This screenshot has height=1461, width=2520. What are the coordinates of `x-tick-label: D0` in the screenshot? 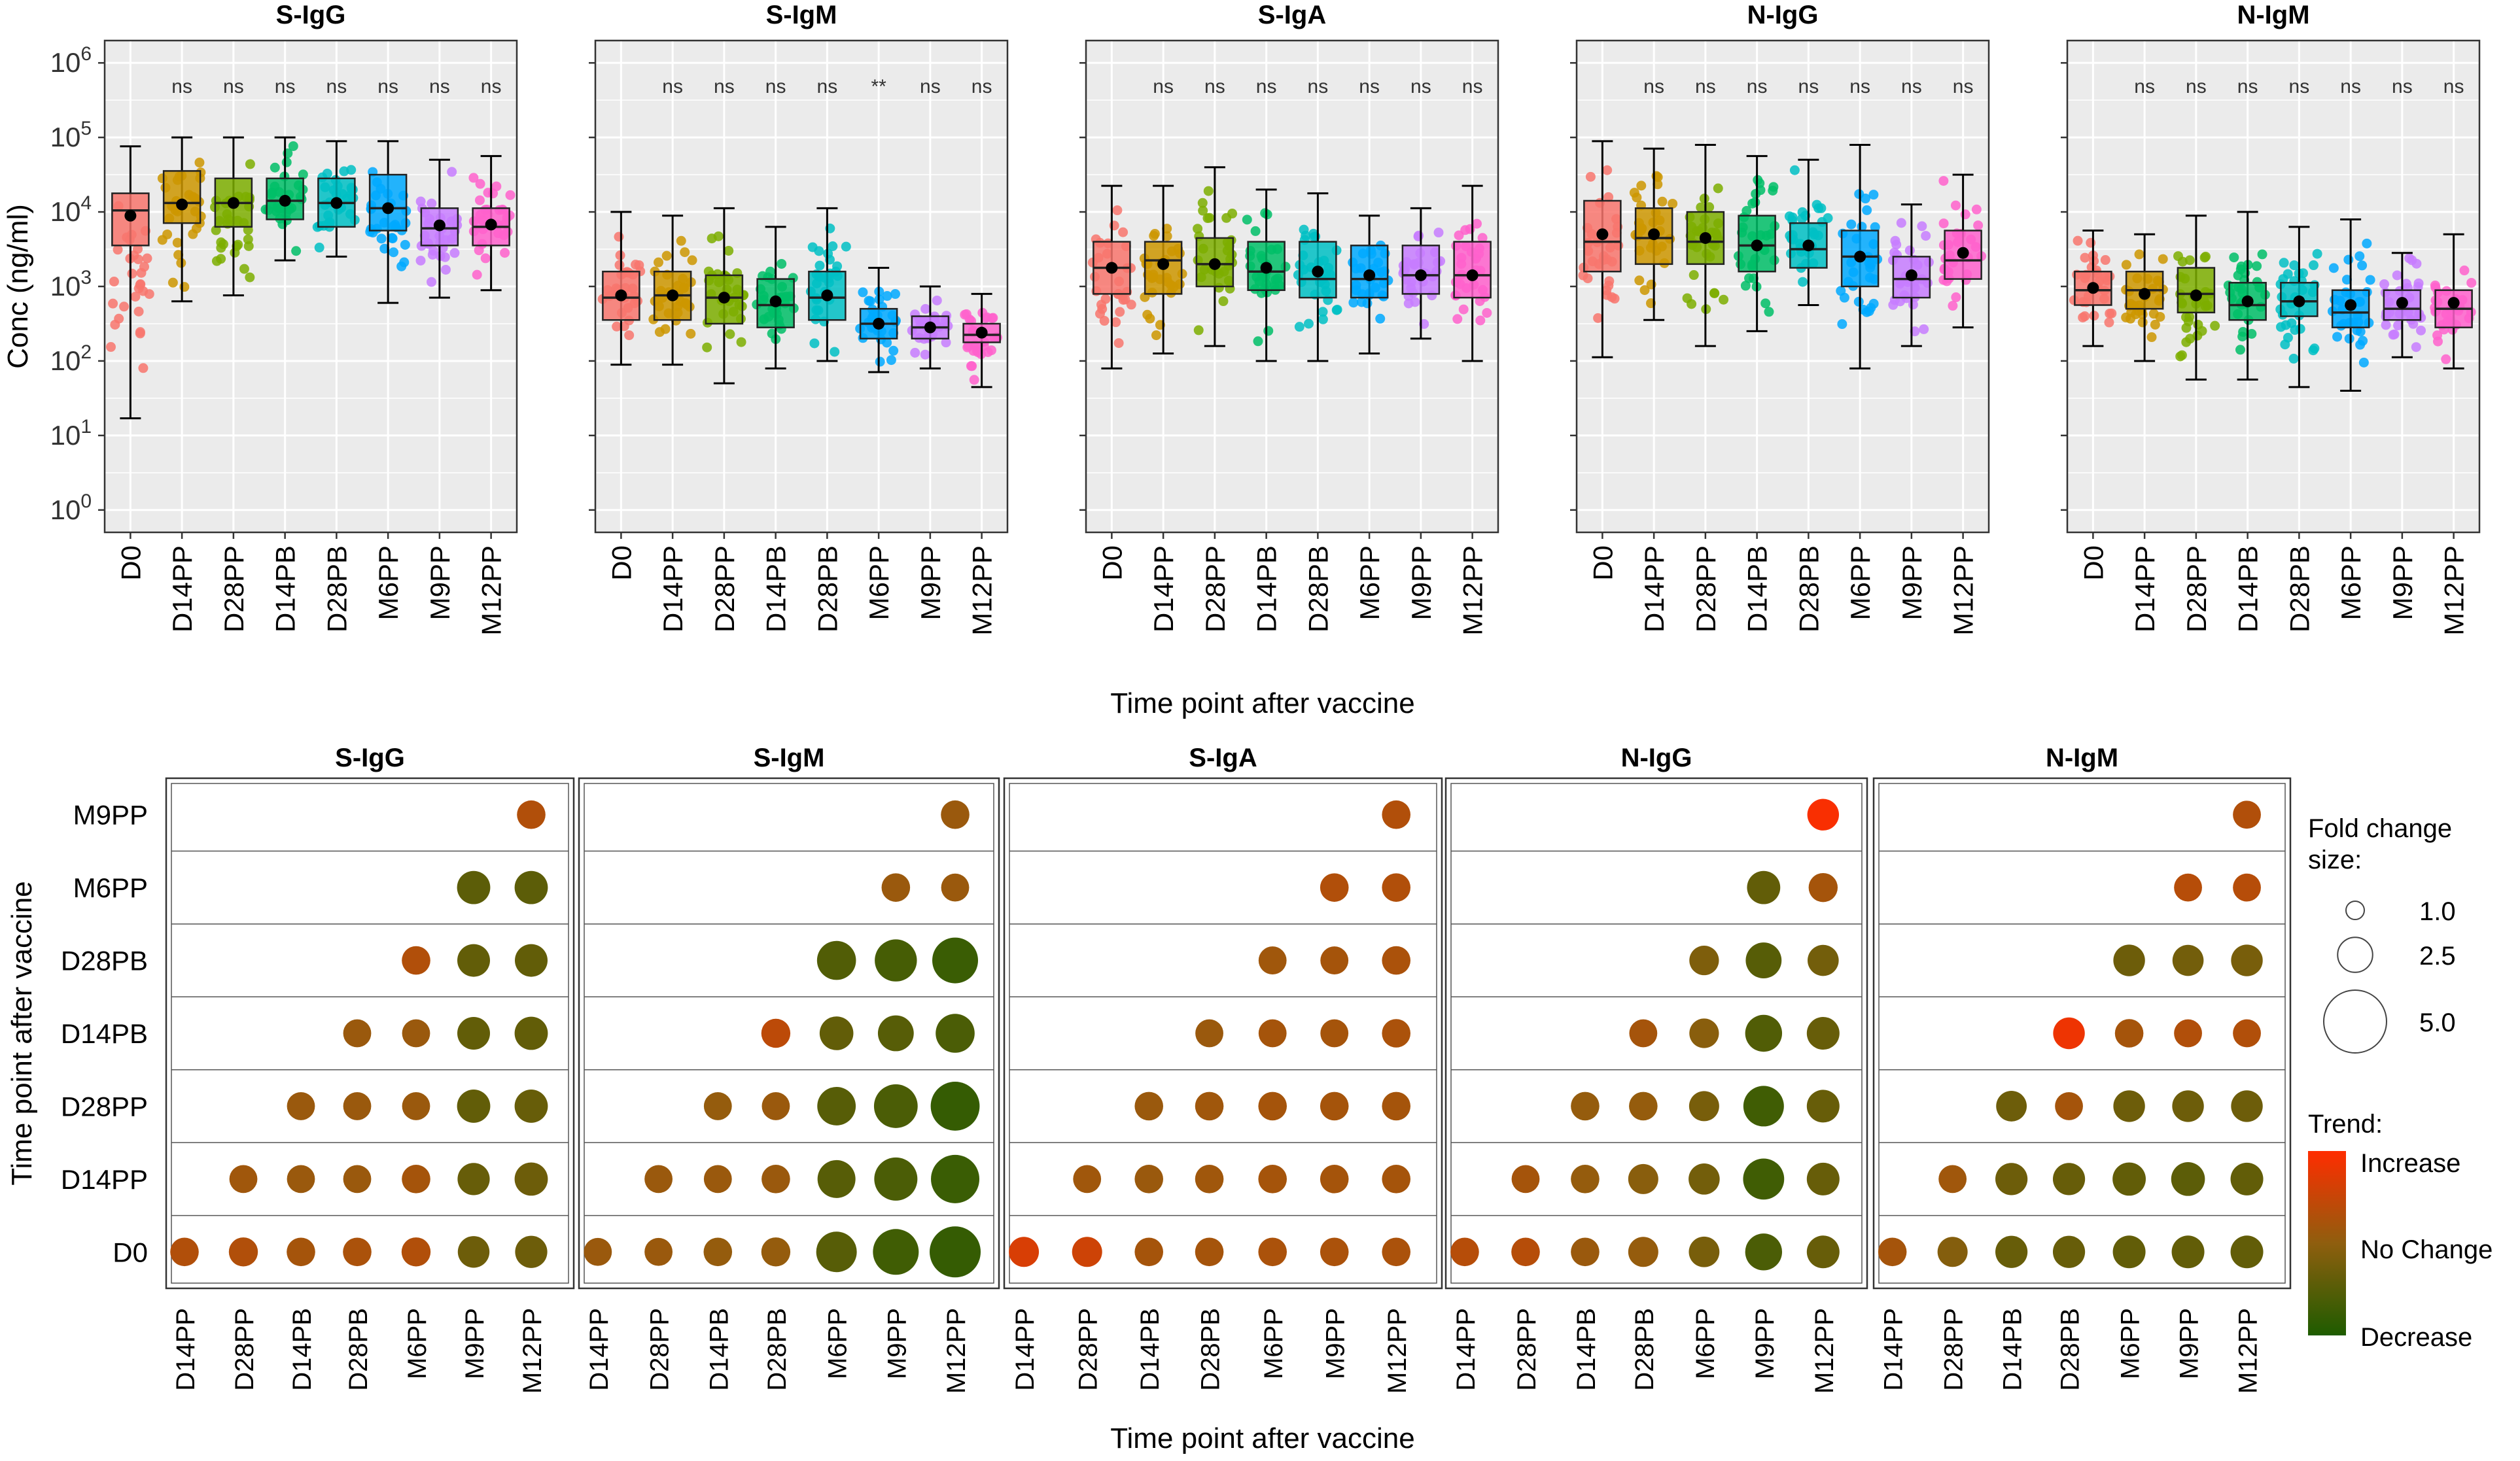 It's located at (1602, 563).